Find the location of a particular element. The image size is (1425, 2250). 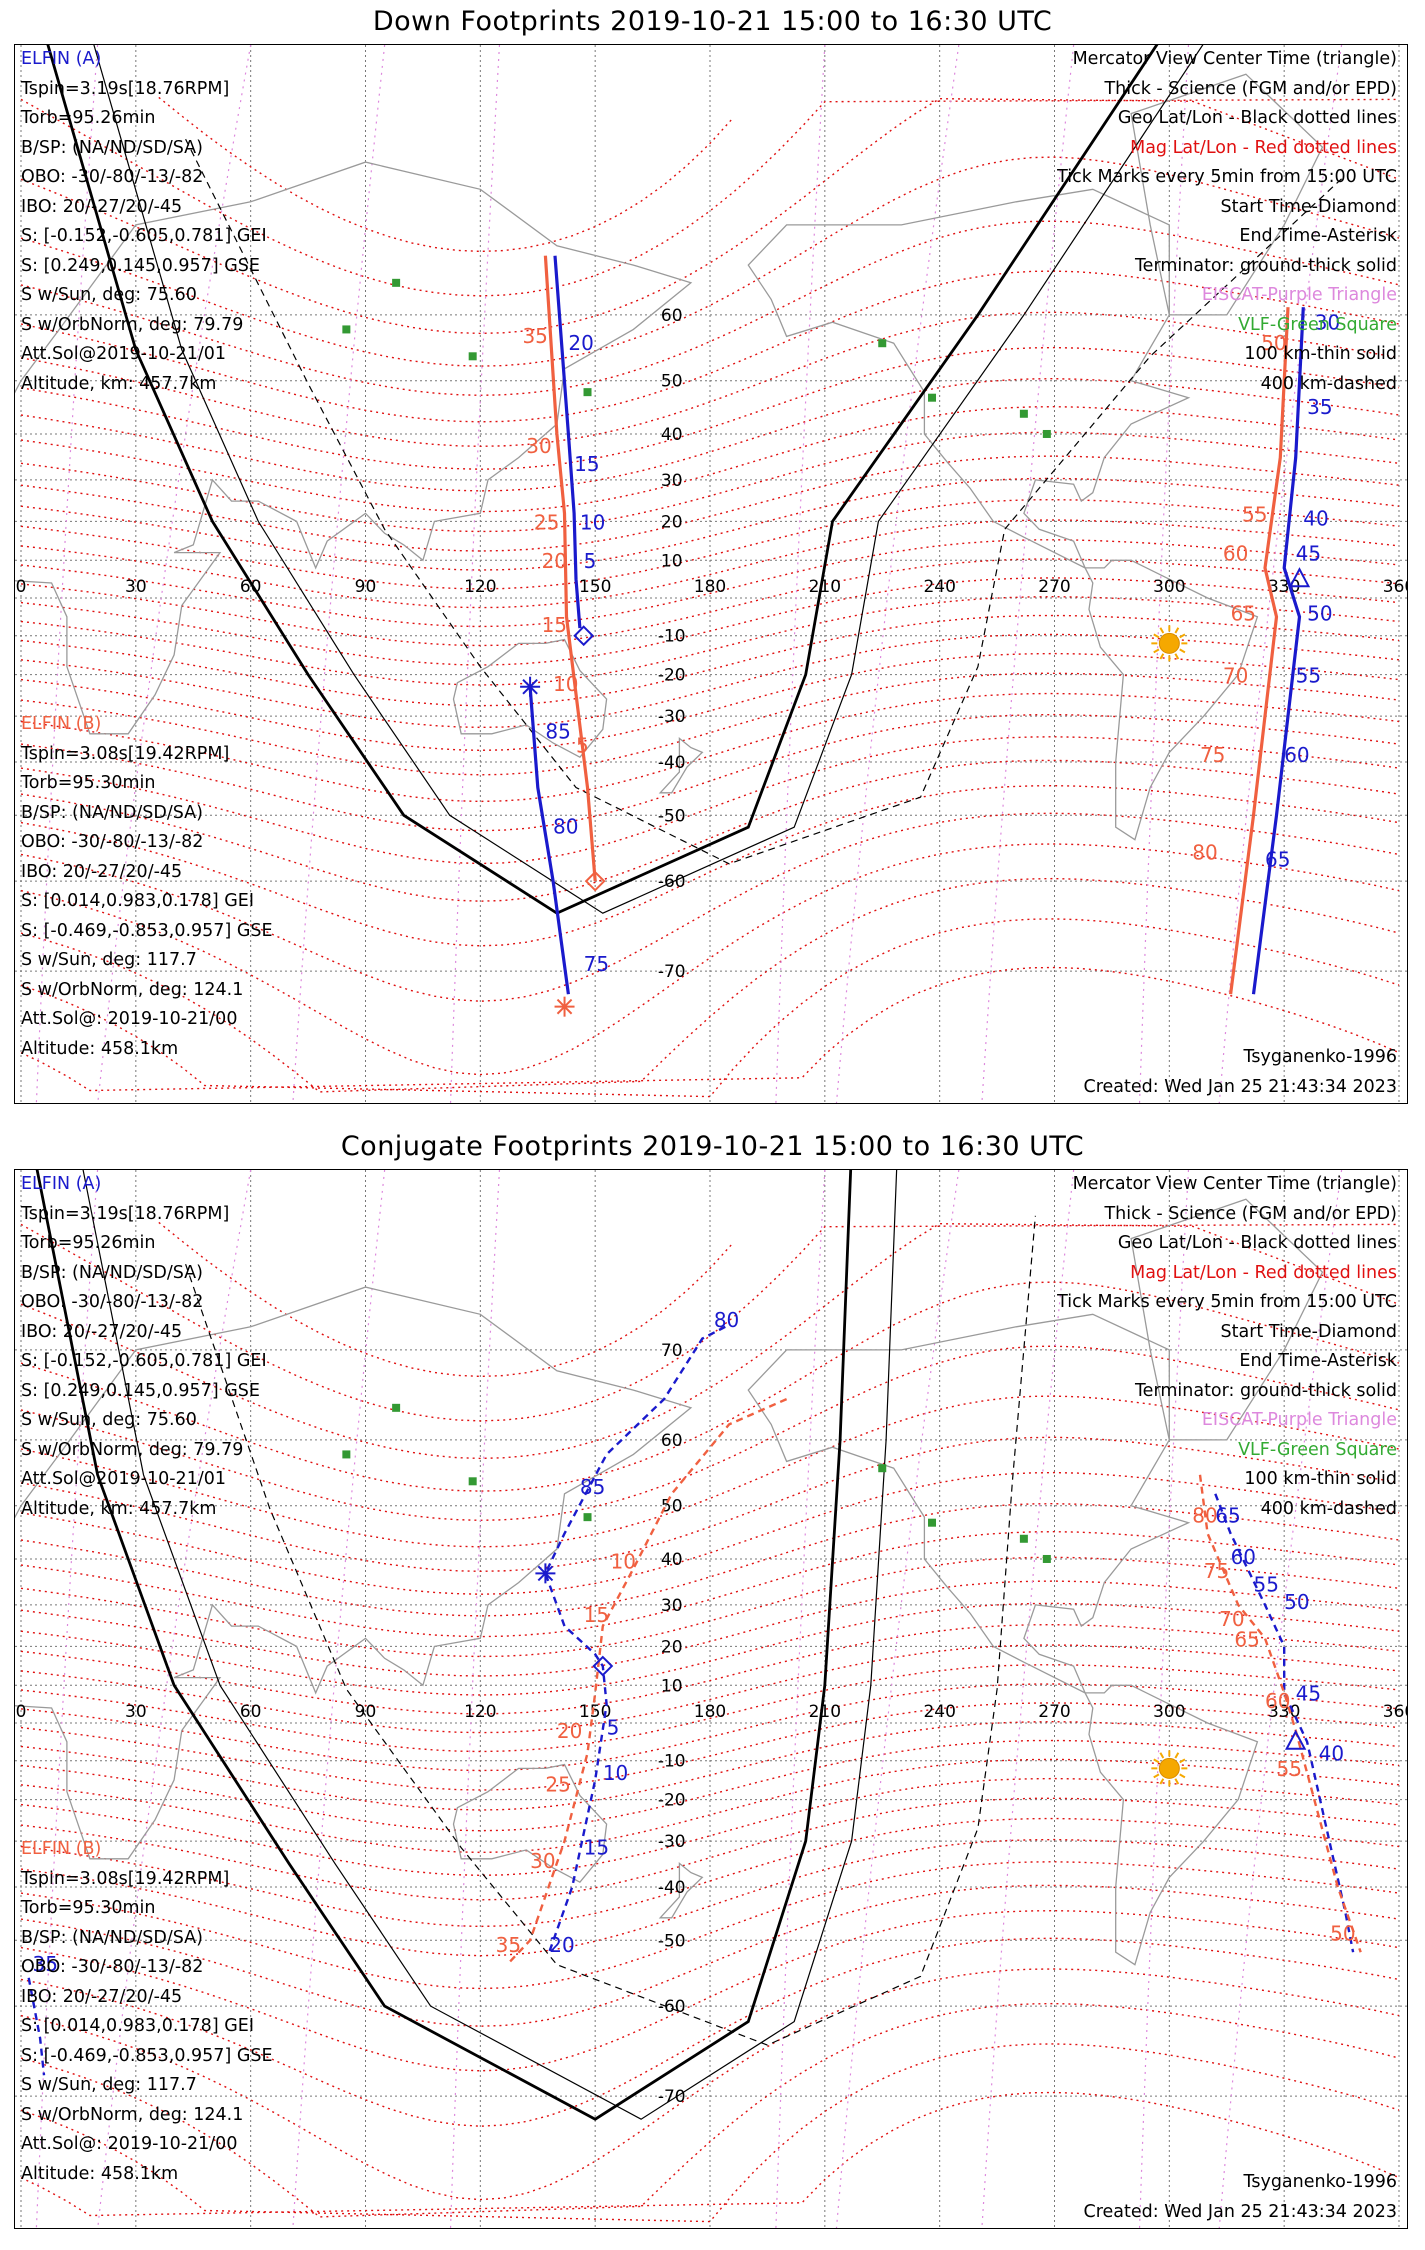

sat-a-line: S w/OrbNorm, deg: 79.79 is located at coordinates (132, 324).